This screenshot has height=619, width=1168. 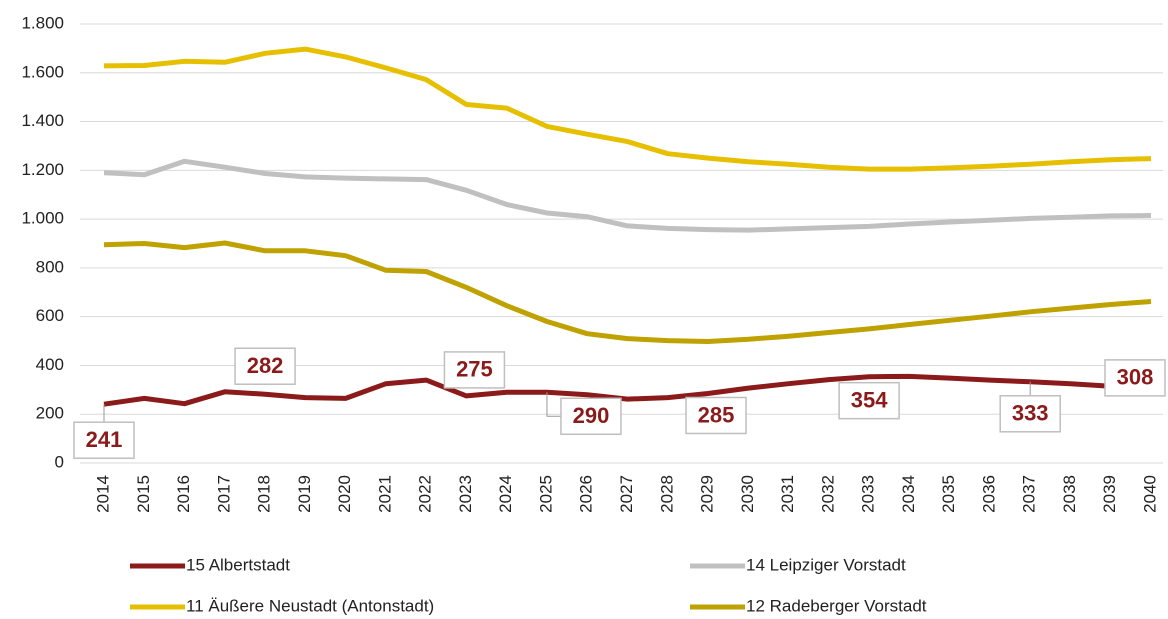 What do you see at coordinates (50, 364) in the screenshot?
I see `y-tick-label: 400` at bounding box center [50, 364].